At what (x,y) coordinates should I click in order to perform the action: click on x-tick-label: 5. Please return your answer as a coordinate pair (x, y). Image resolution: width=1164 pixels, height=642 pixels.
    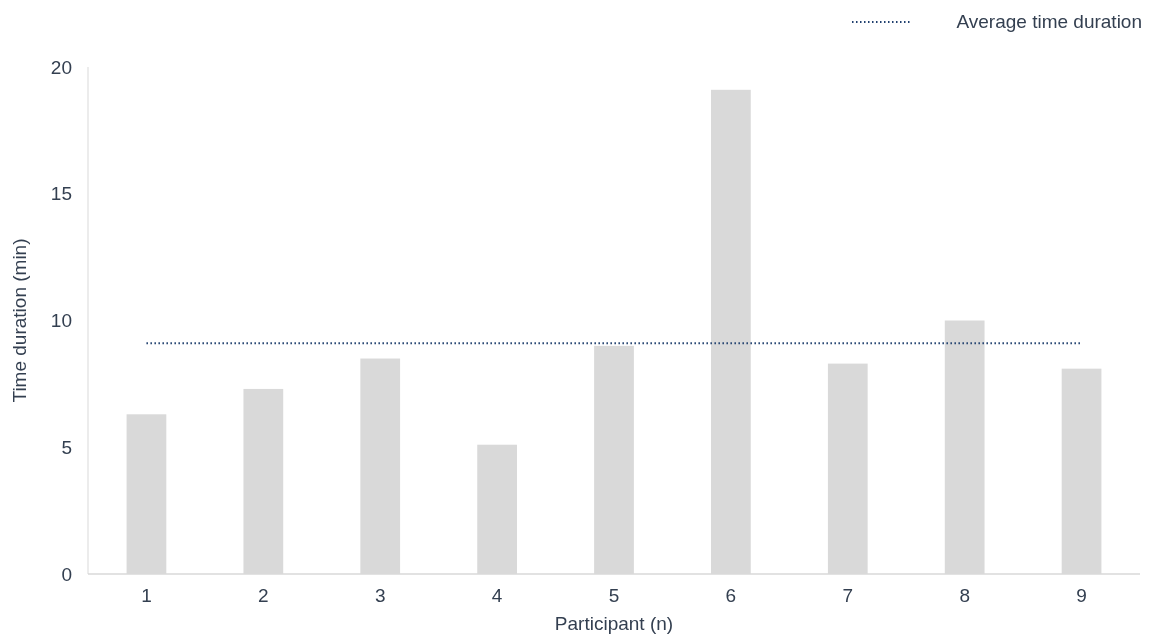
    Looking at the image, I should click on (614, 595).